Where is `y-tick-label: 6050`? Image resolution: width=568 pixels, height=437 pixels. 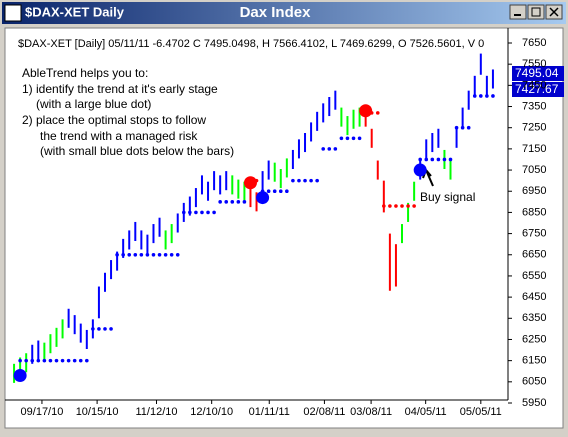 y-tick-label: 6050 is located at coordinates (534, 382).